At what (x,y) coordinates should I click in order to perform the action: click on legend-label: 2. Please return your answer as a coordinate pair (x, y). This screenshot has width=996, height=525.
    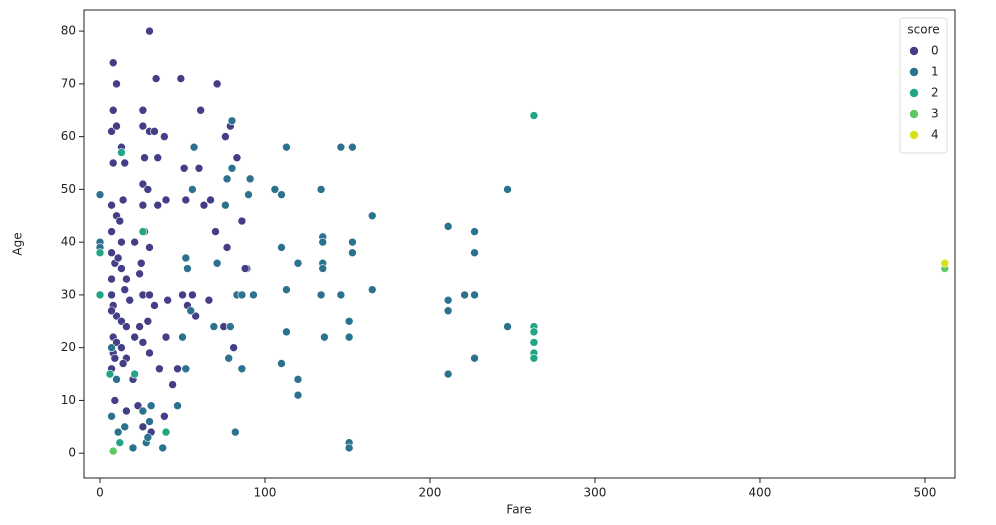
    Looking at the image, I should click on (935, 93).